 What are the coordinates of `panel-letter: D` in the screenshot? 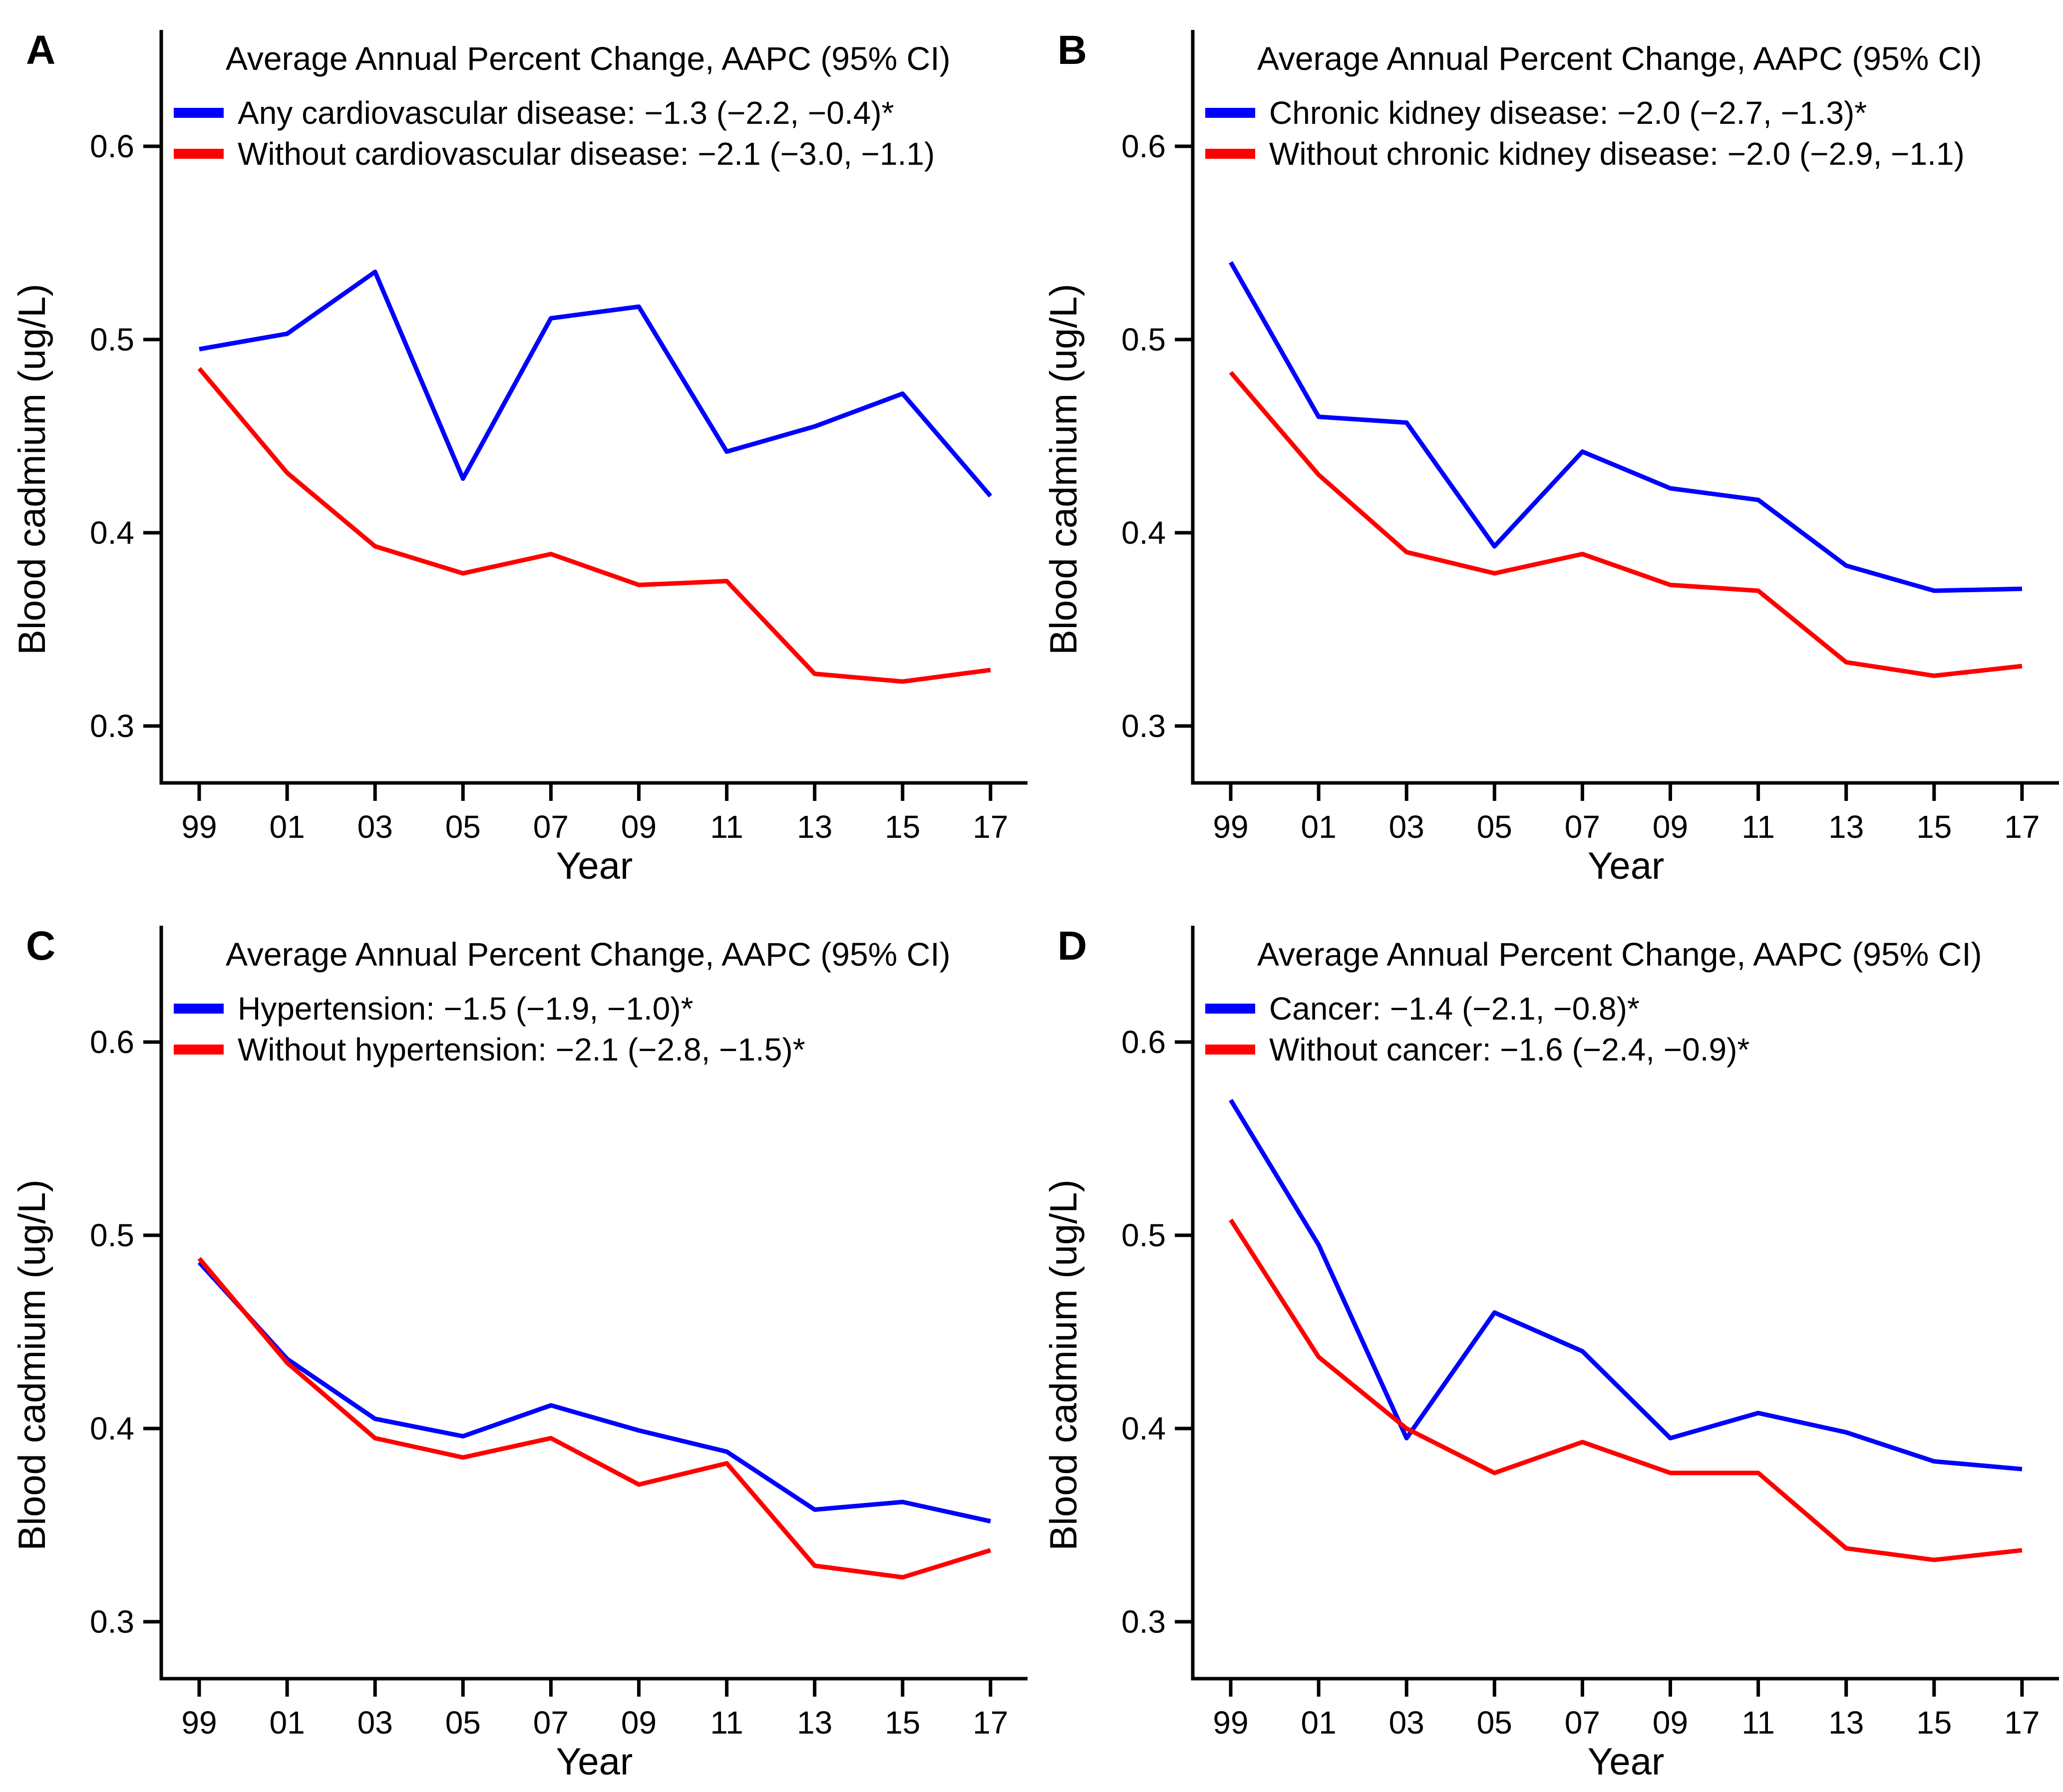 It's located at (1072, 946).